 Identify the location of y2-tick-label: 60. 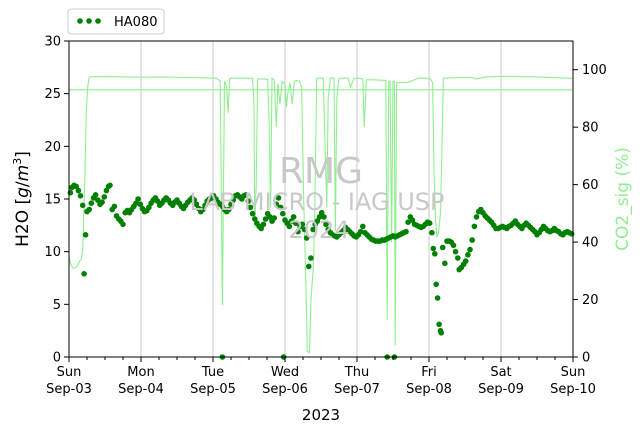
(590, 185).